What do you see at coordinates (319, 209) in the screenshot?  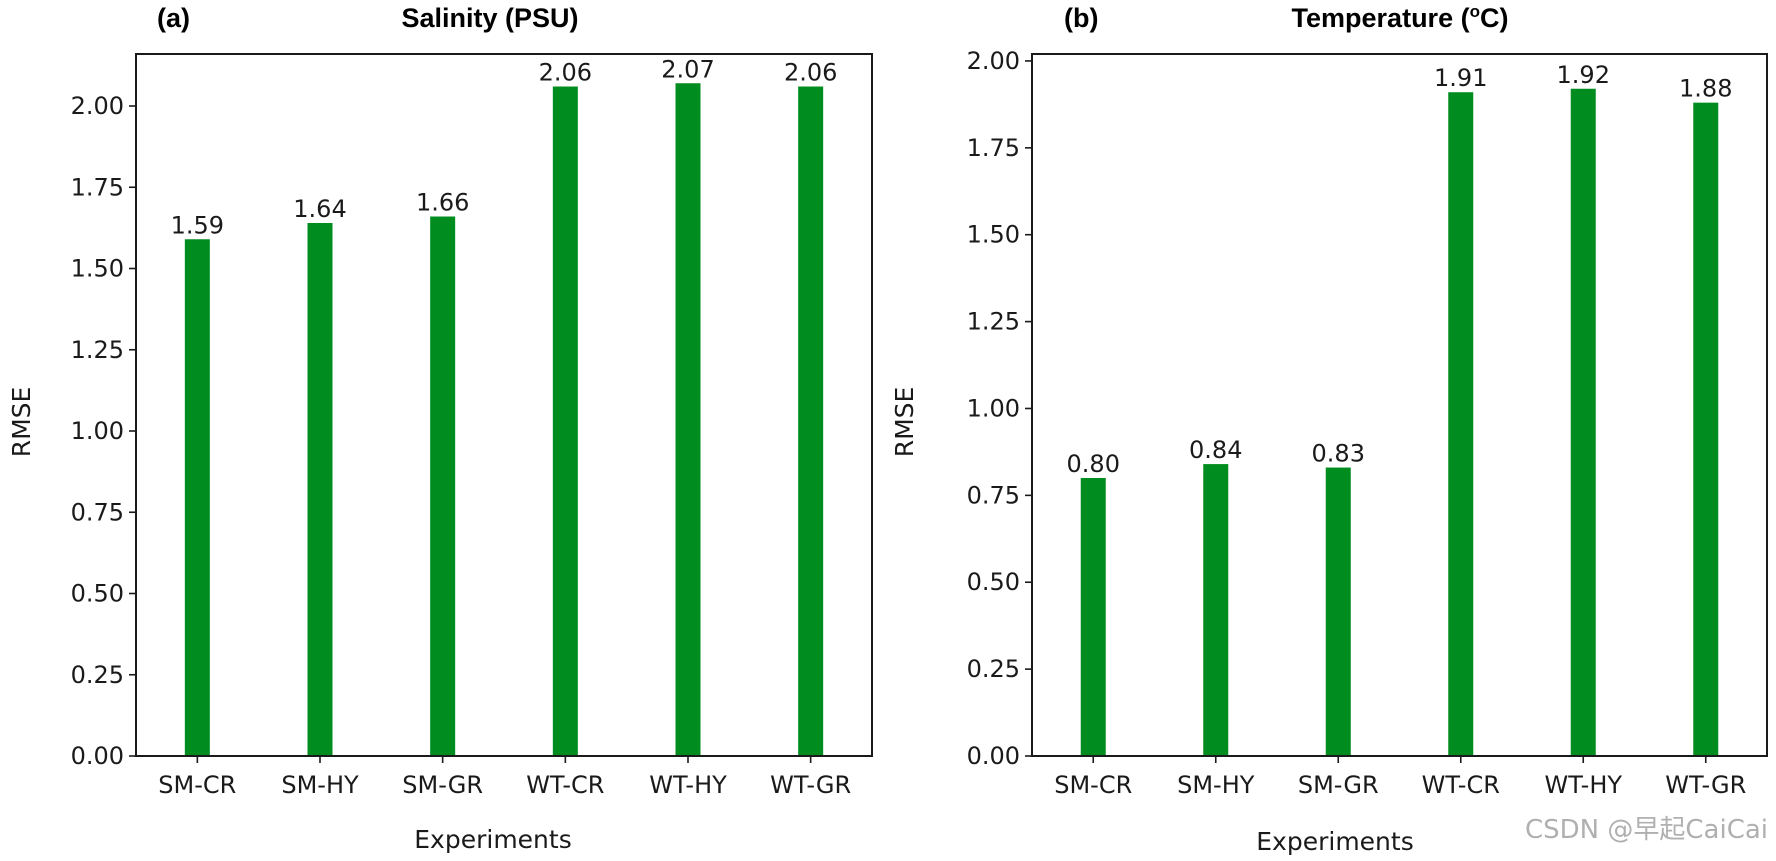 I see `data-label-salinity-sm-hy: 1.64` at bounding box center [319, 209].